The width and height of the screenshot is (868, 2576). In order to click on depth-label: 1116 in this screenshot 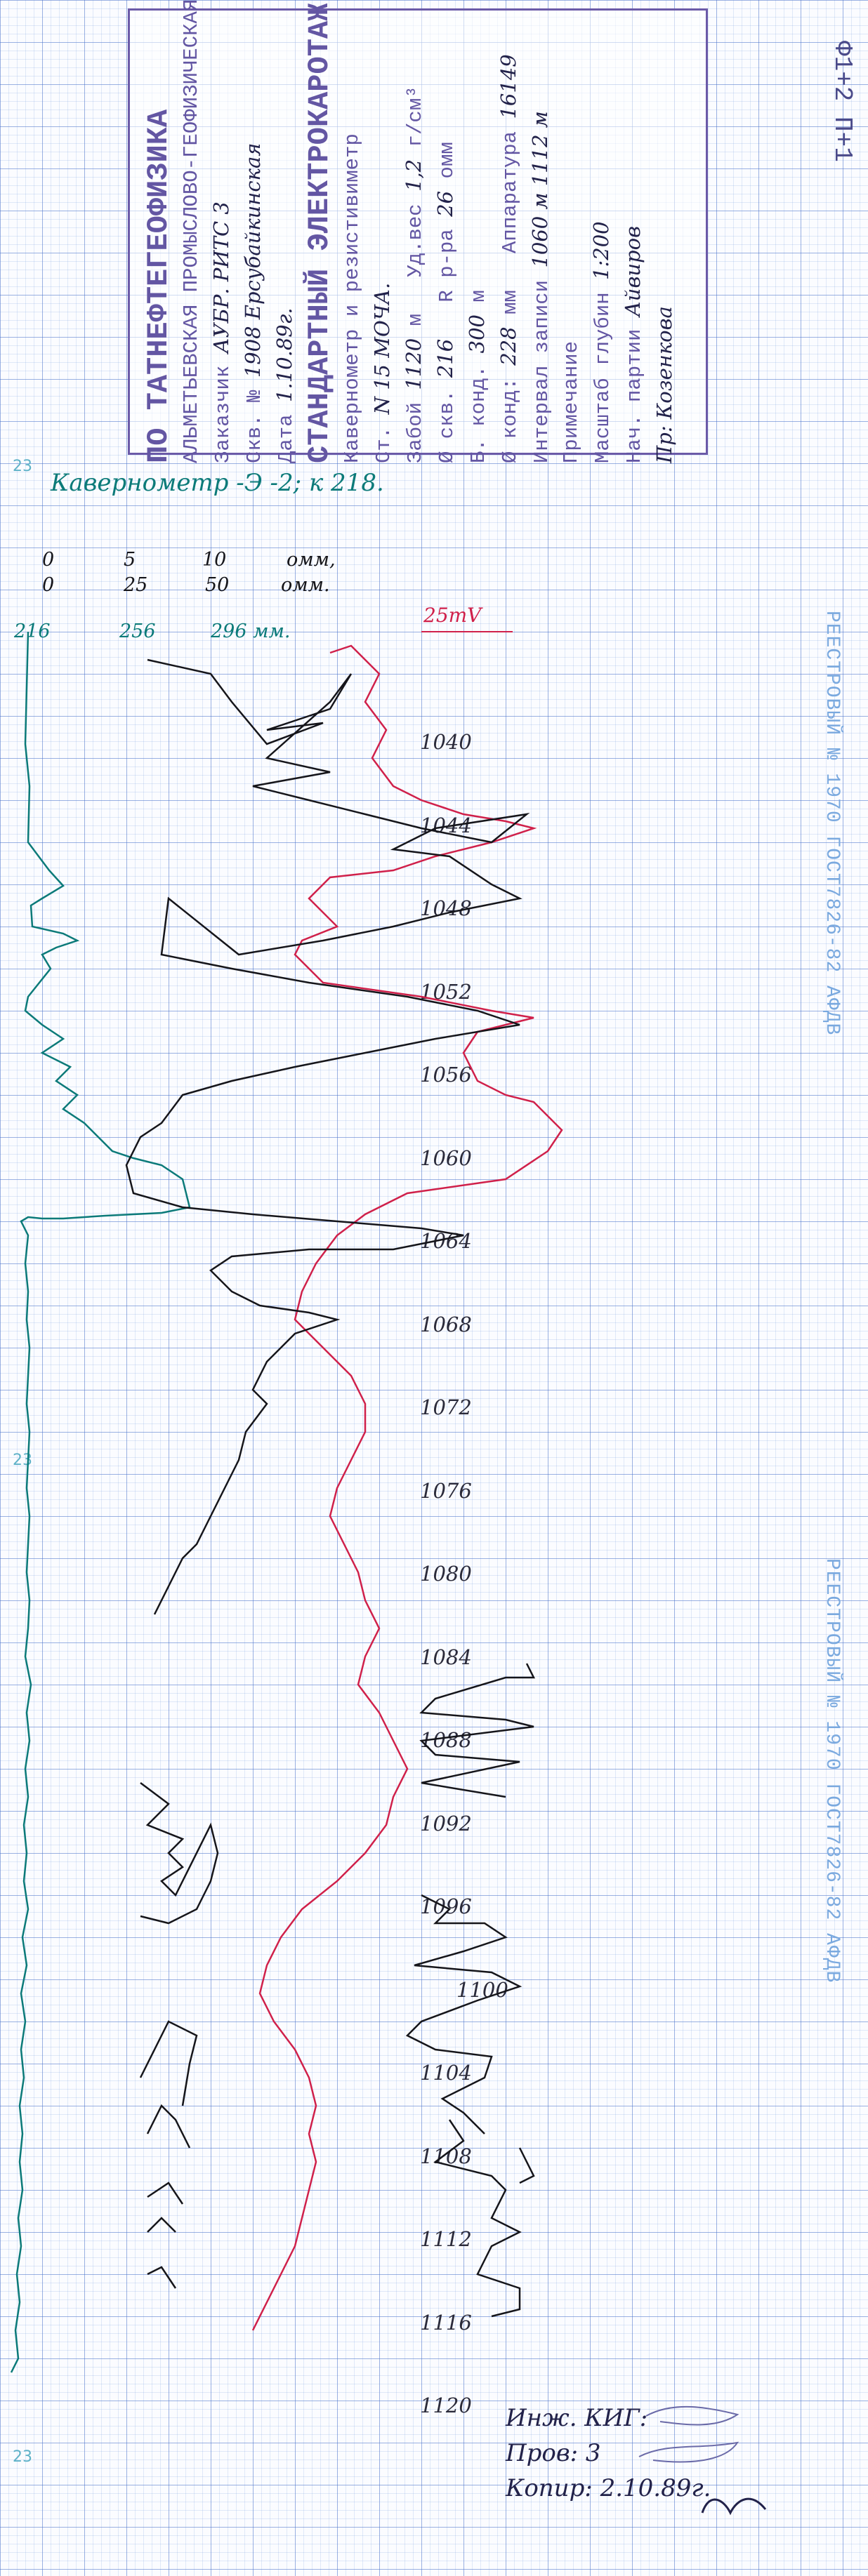, I will do `click(446, 2323)`.